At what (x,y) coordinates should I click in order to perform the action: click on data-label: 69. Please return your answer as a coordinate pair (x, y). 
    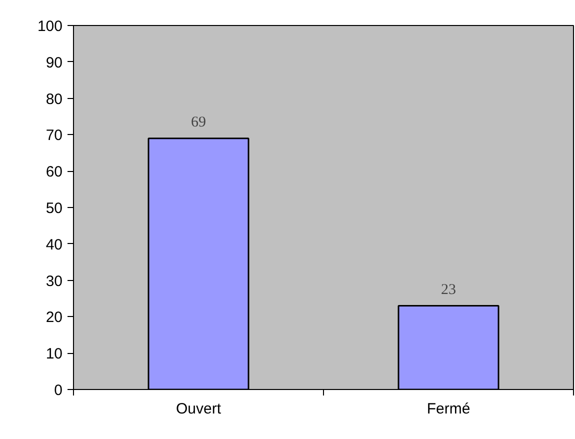
    Looking at the image, I should click on (198, 122).